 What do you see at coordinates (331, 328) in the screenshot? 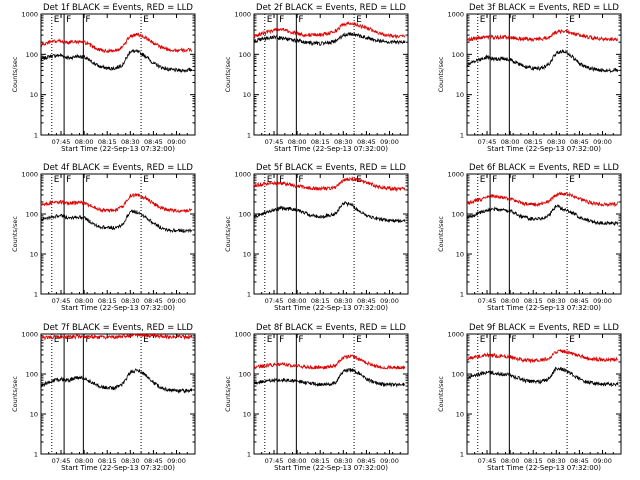
I see `chart-title: Det 8f BLACK = Events, RED = LLD` at bounding box center [331, 328].